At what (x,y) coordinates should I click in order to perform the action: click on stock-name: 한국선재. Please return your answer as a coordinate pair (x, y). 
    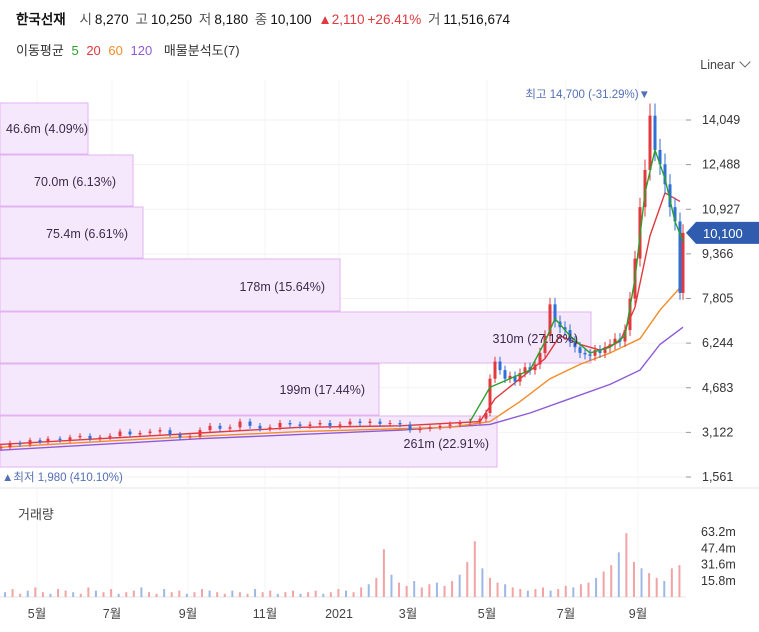
    Looking at the image, I should click on (41, 19).